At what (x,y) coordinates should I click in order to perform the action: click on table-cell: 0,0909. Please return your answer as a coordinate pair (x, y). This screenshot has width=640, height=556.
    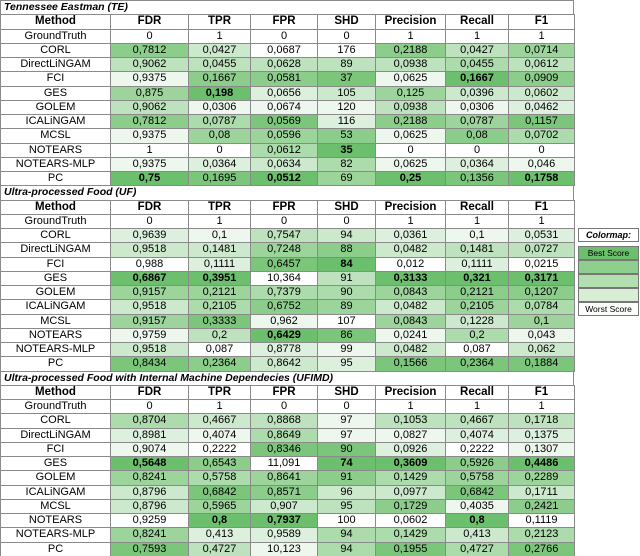
    Looking at the image, I should click on (541, 79).